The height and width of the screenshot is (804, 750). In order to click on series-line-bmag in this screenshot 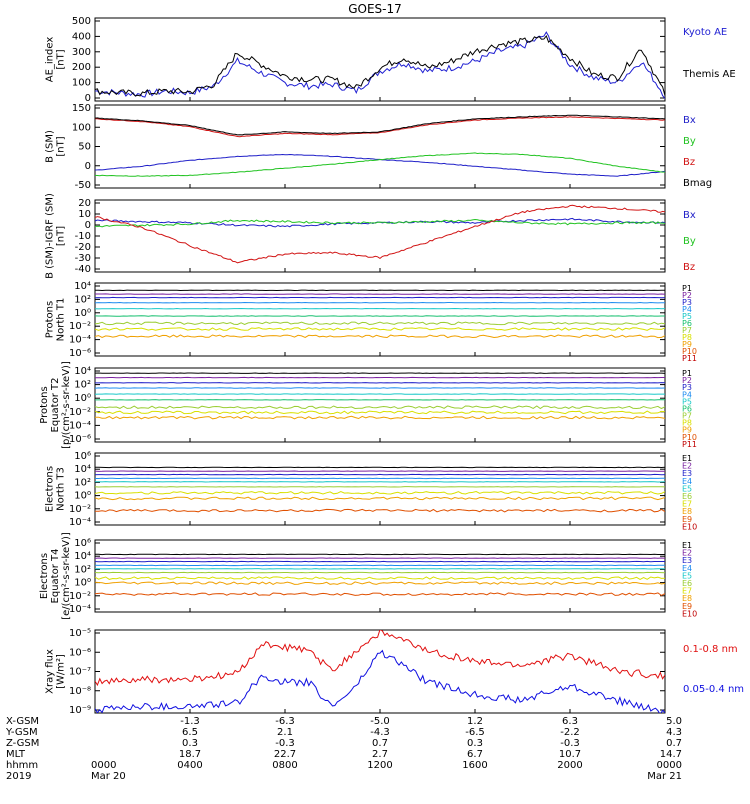, I will do `click(380, 125)`.